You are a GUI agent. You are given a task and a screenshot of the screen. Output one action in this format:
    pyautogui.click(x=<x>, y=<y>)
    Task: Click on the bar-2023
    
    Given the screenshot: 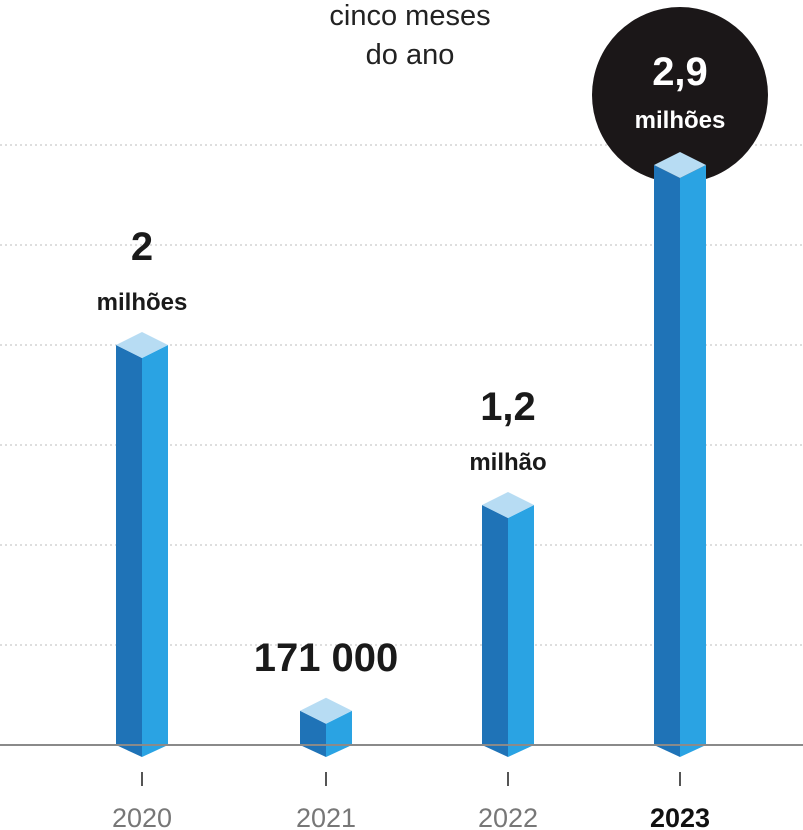 What is the action you would take?
    pyautogui.click(x=680, y=454)
    